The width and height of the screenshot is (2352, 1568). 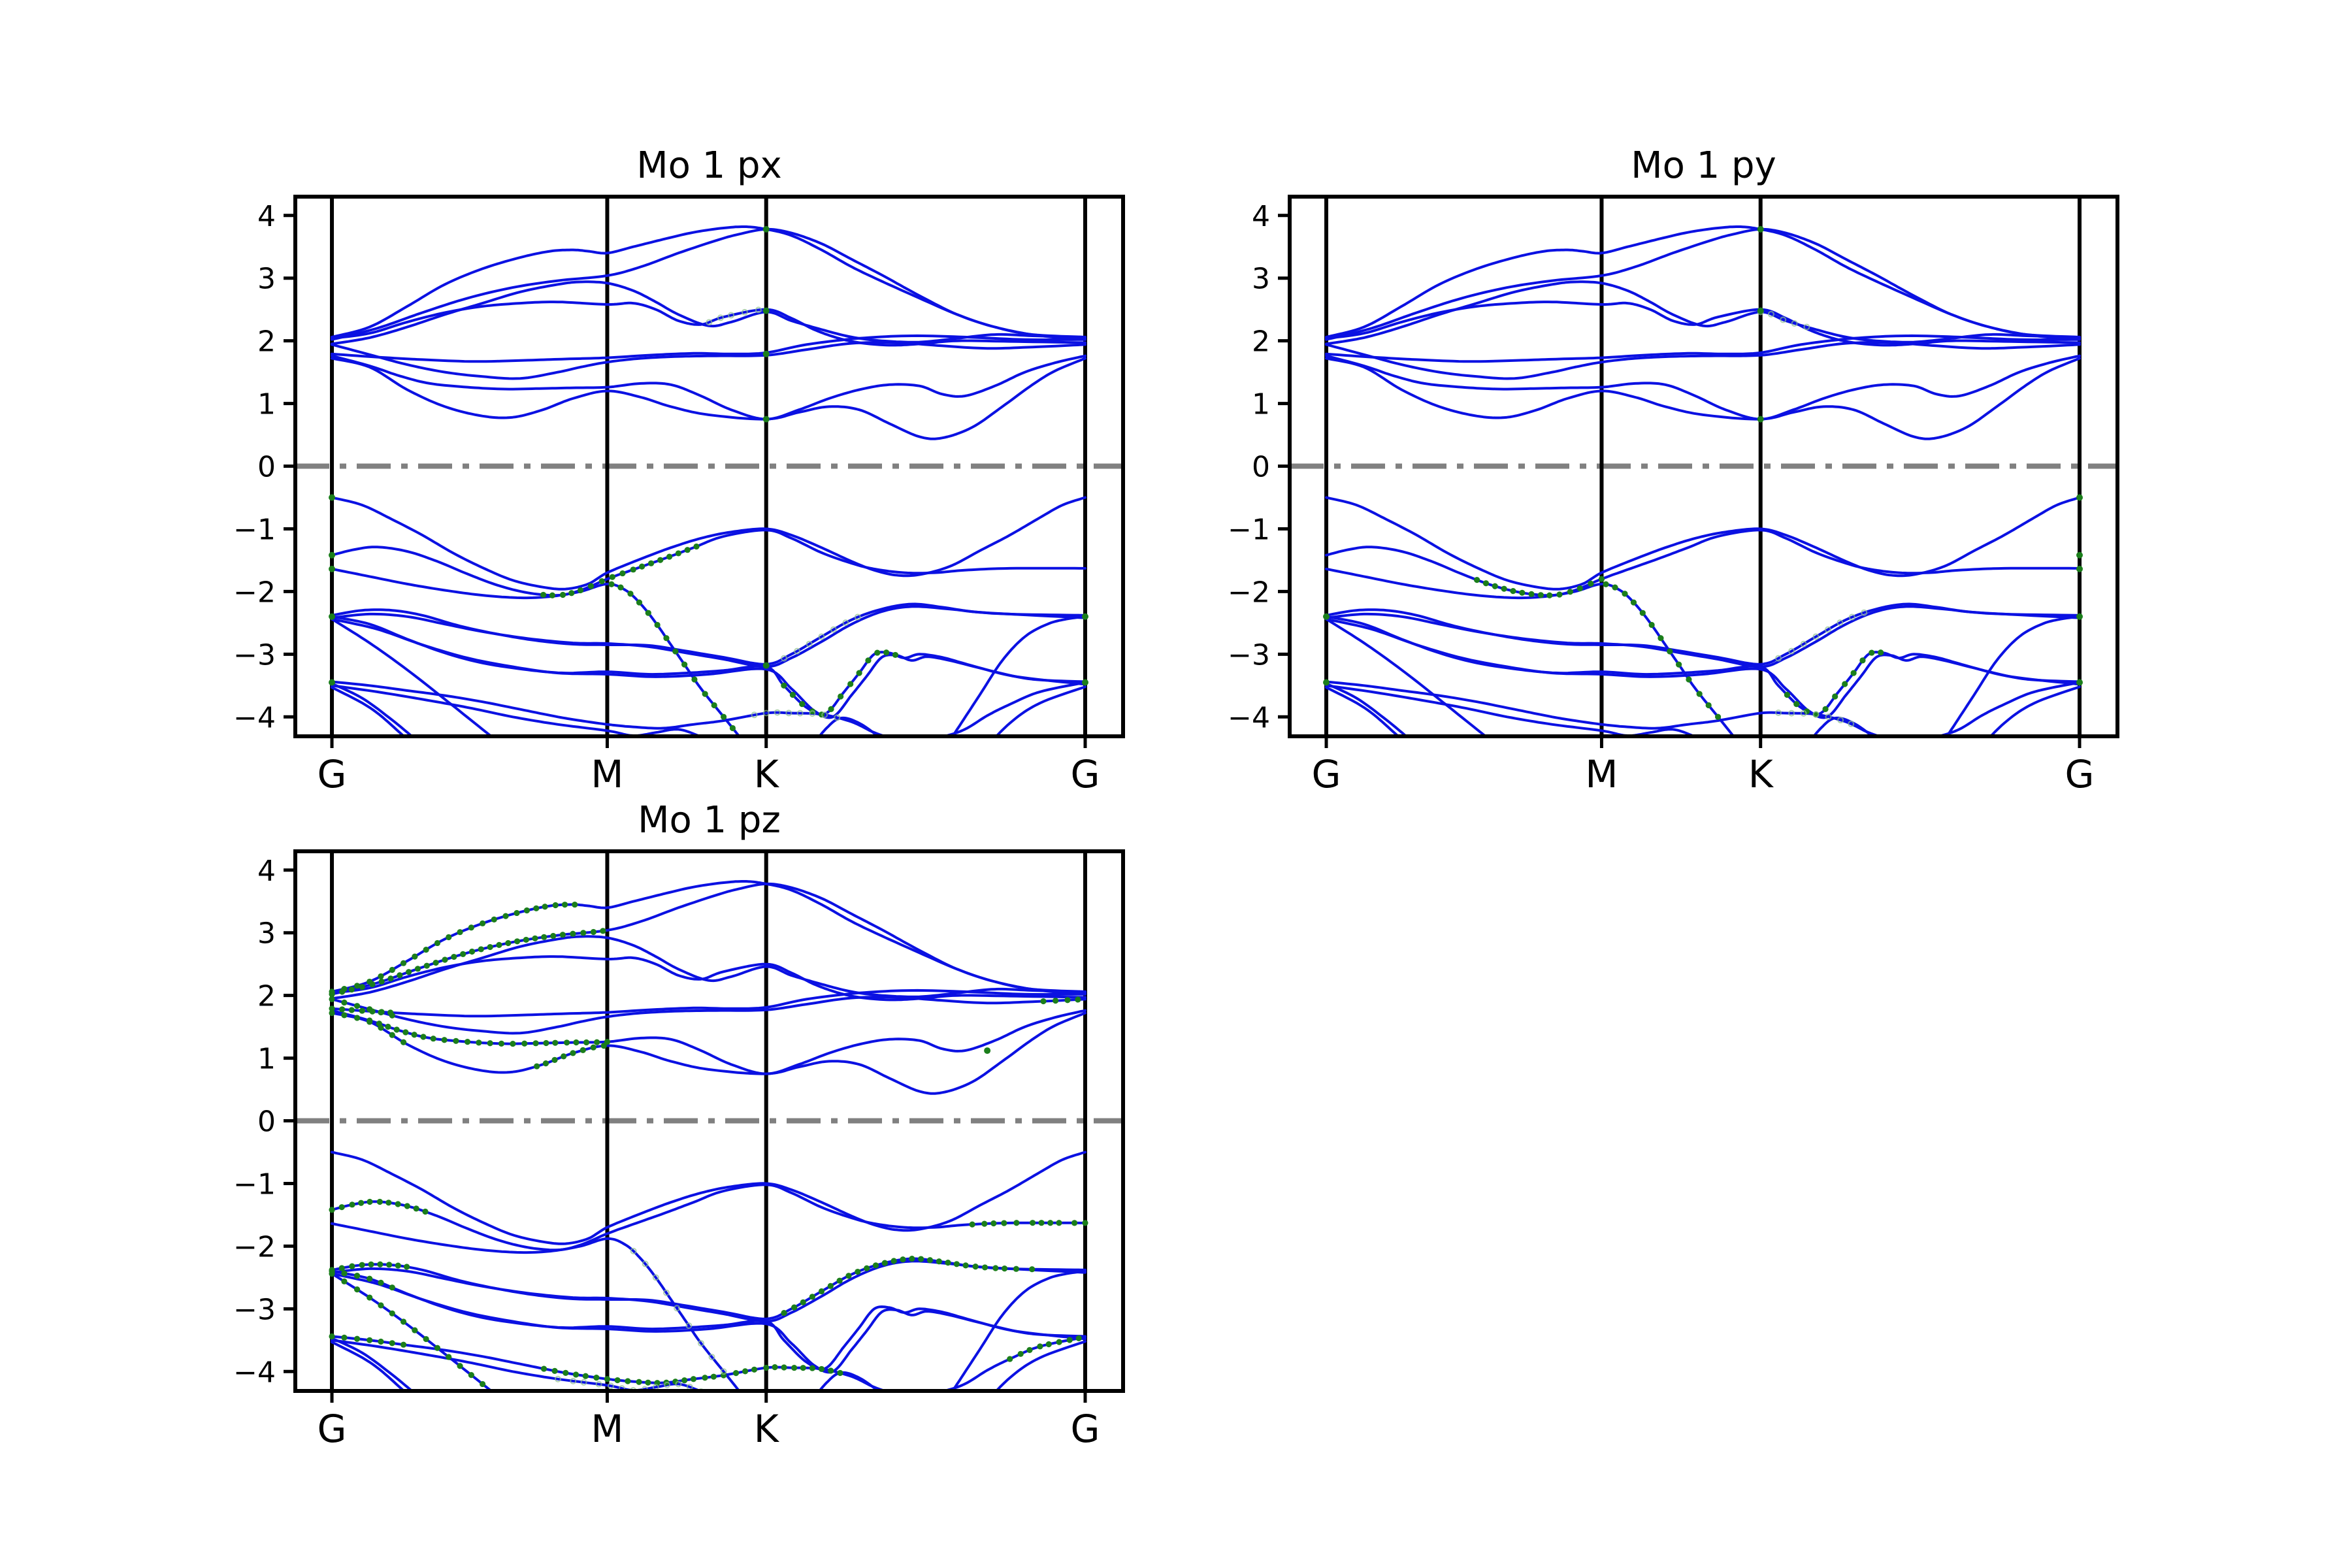 I want to click on y-tick-label: −1, so click(x=1249, y=529).